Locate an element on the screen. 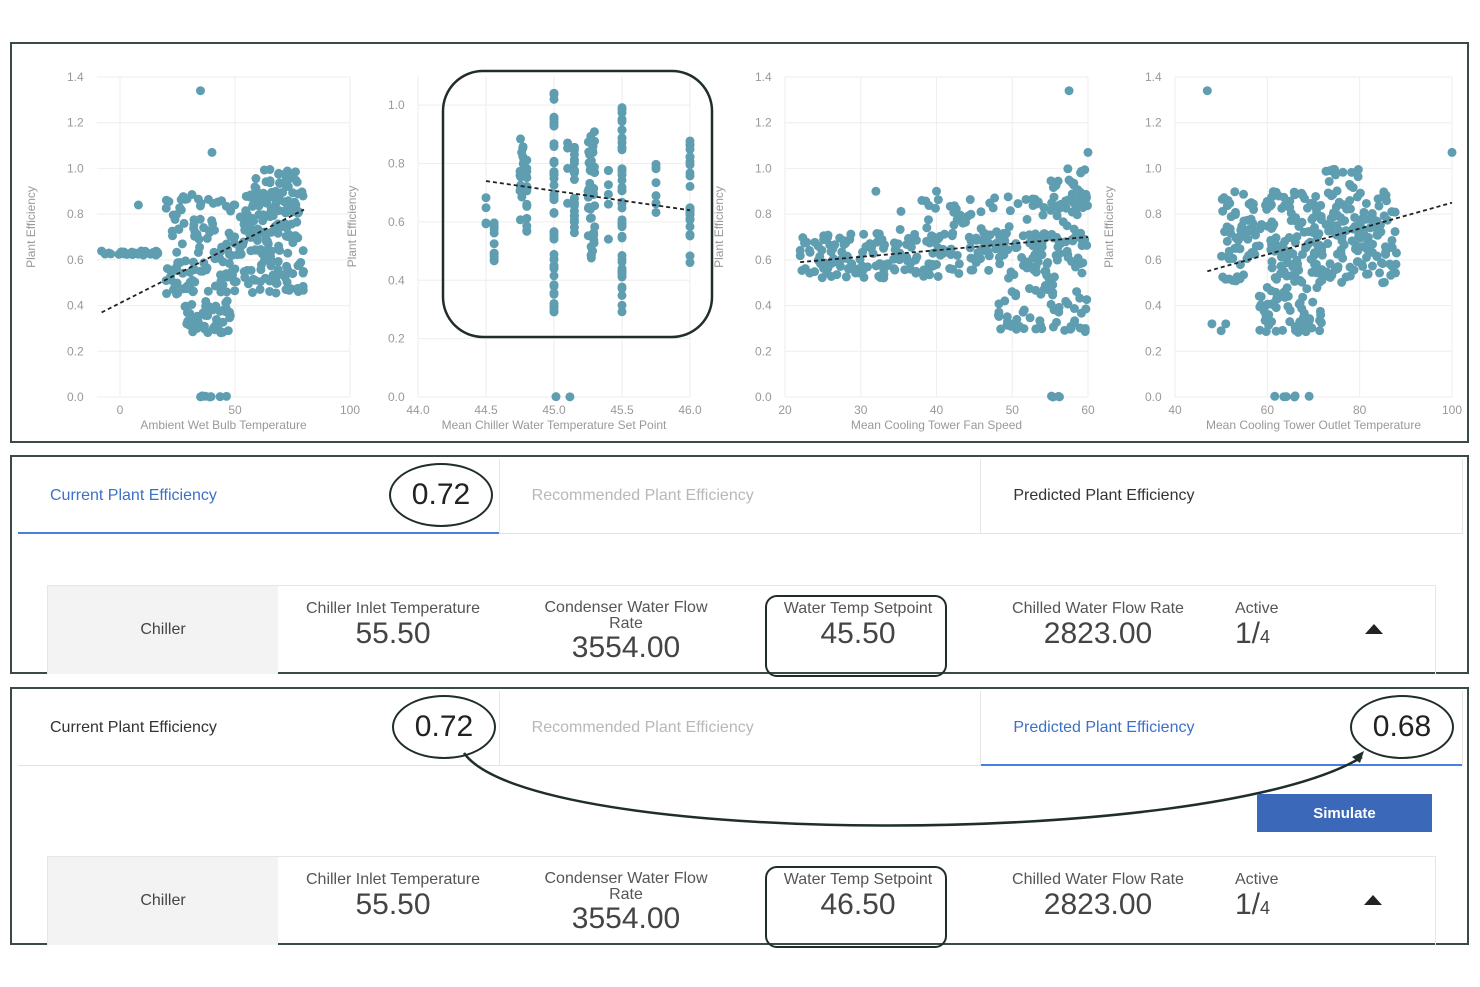 The height and width of the screenshot is (987, 1480). active-total: 4 is located at coordinates (1265, 637).